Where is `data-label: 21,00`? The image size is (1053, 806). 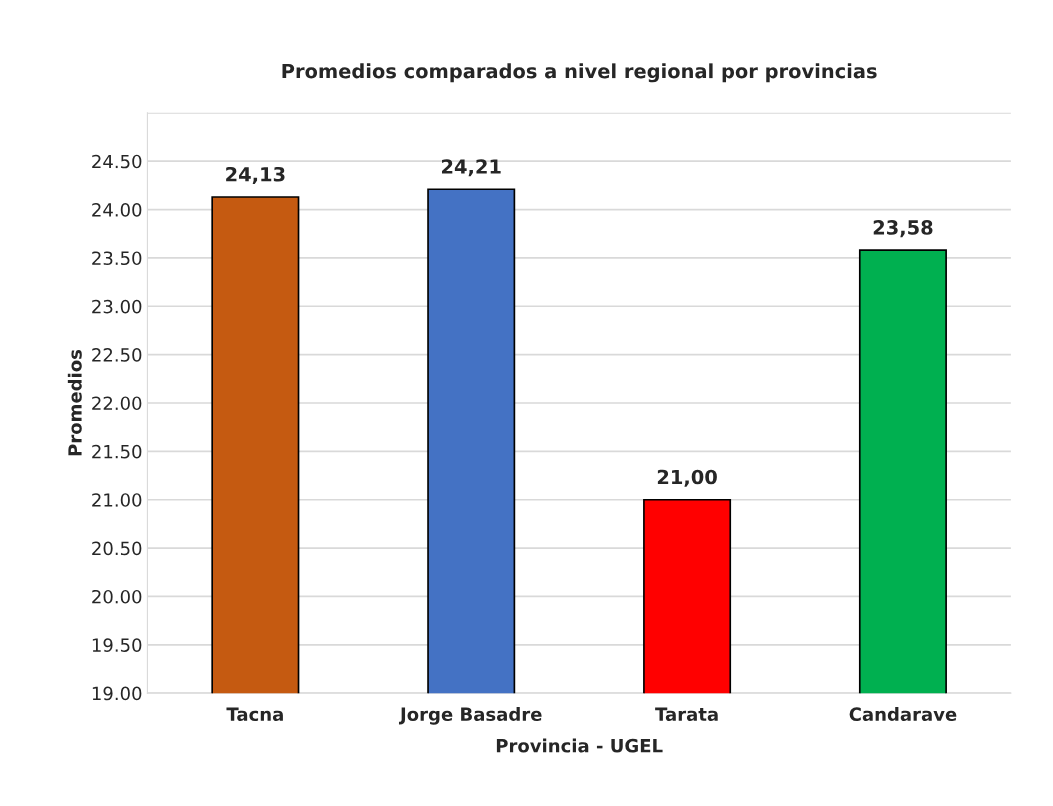 data-label: 21,00 is located at coordinates (687, 478).